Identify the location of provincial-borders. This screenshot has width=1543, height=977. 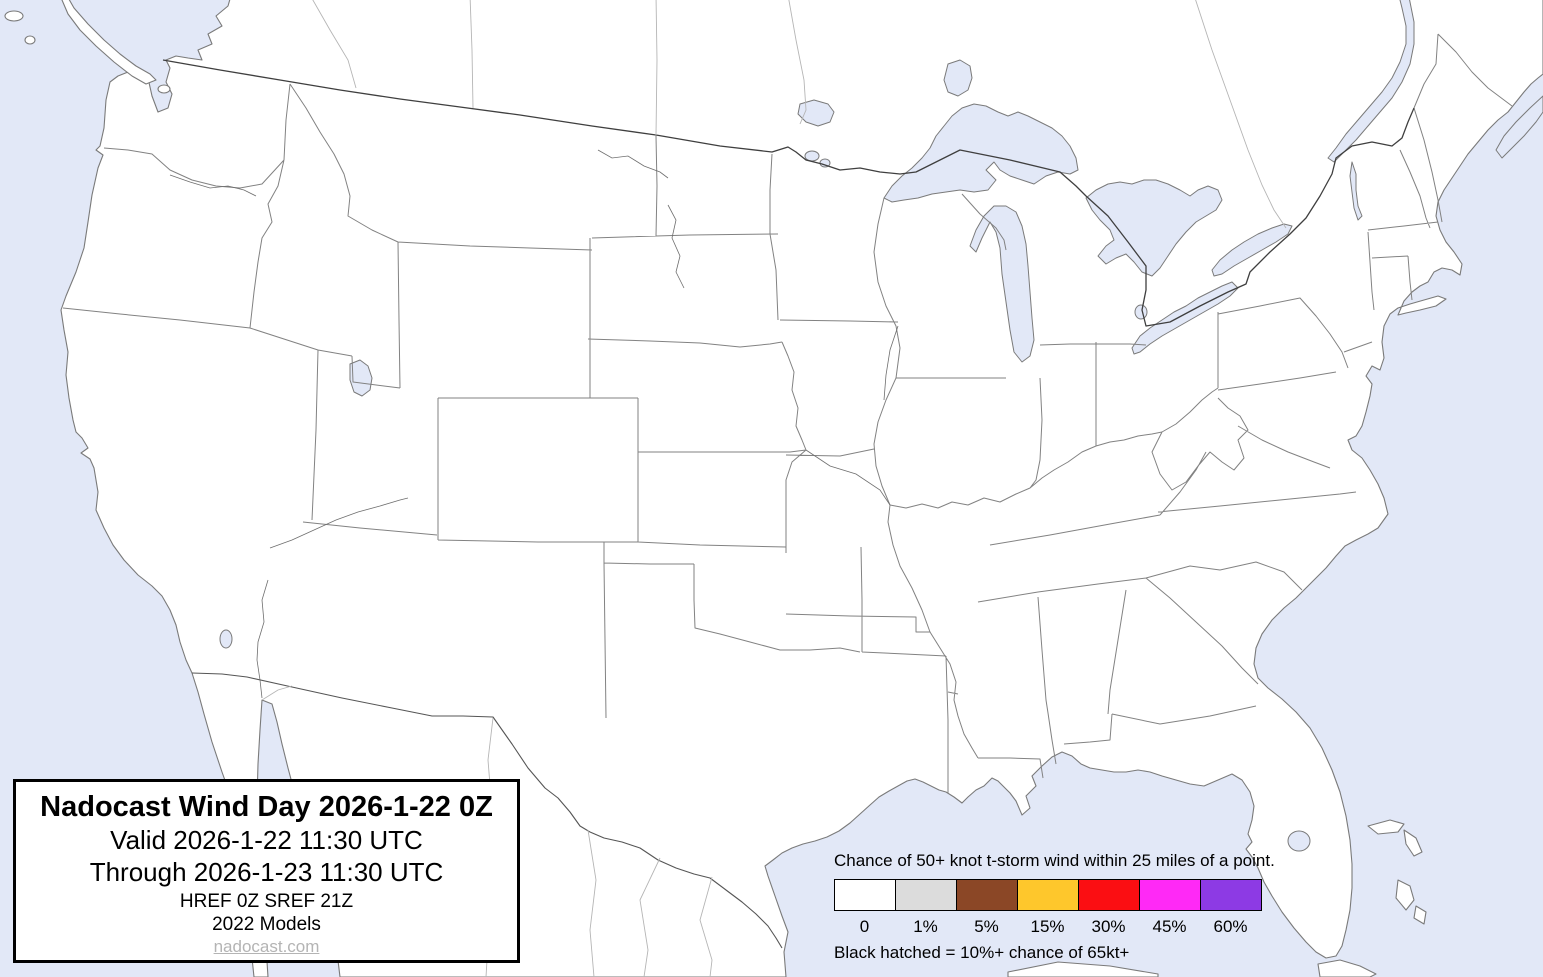
(799, 114).